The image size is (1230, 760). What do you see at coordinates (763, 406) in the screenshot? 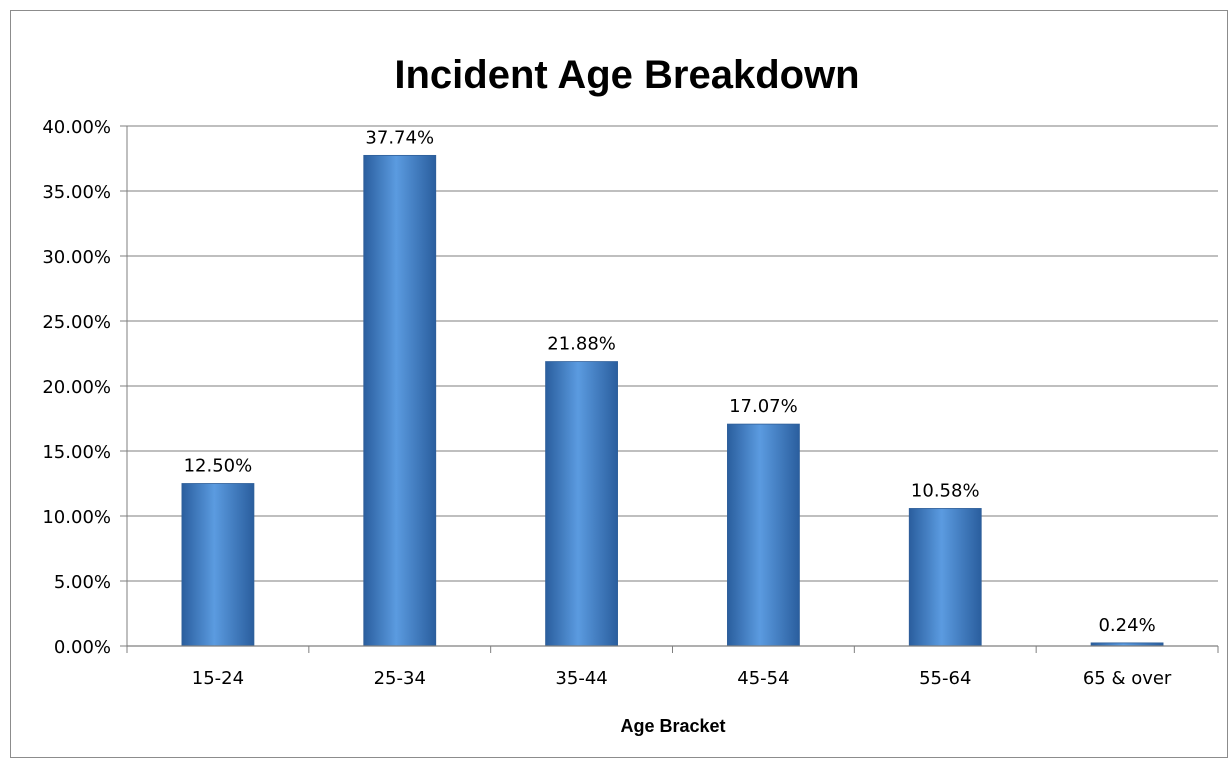
I see `data-label: 17.07%` at bounding box center [763, 406].